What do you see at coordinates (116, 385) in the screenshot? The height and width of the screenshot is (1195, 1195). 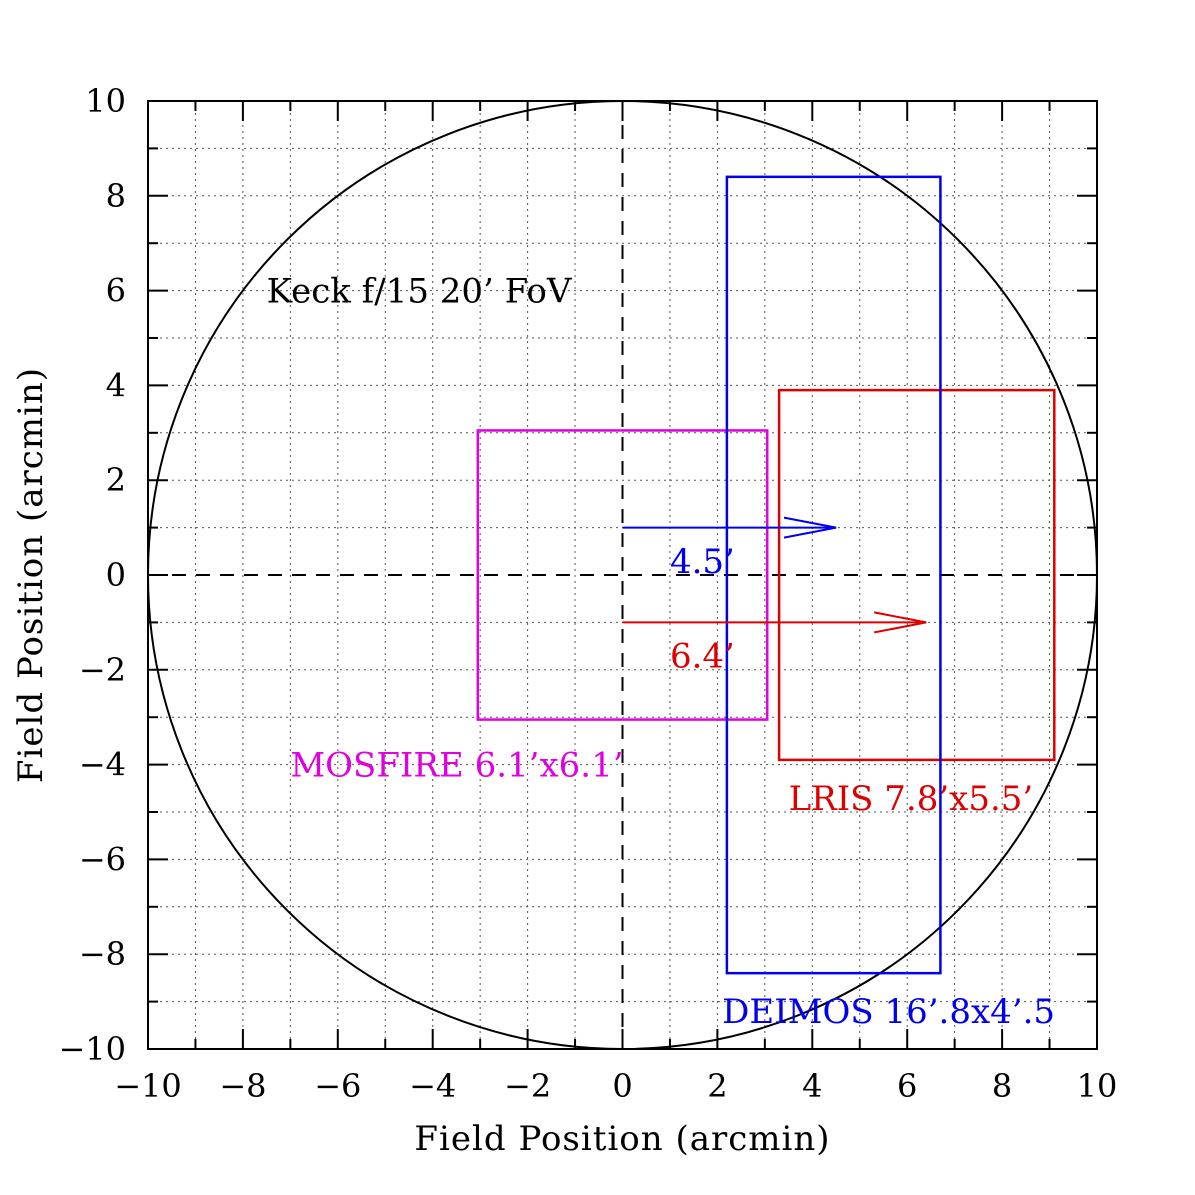 I see `y-tick-label: 4` at bounding box center [116, 385].